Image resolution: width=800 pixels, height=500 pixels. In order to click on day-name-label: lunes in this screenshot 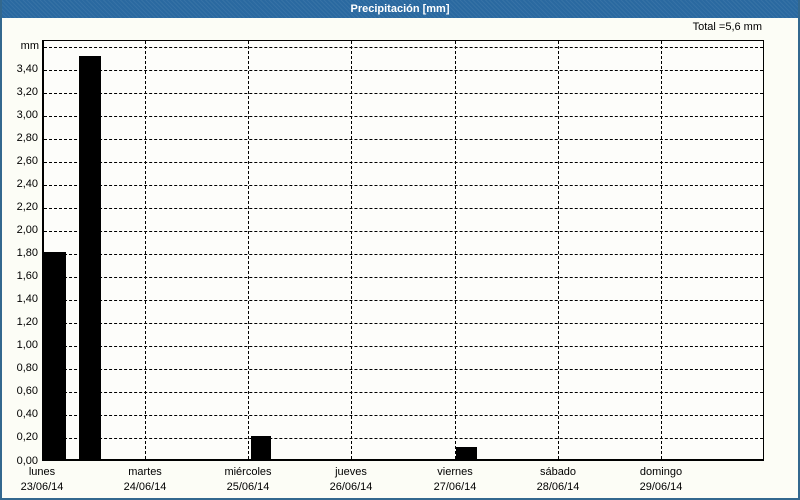, I will do `click(42, 472)`.